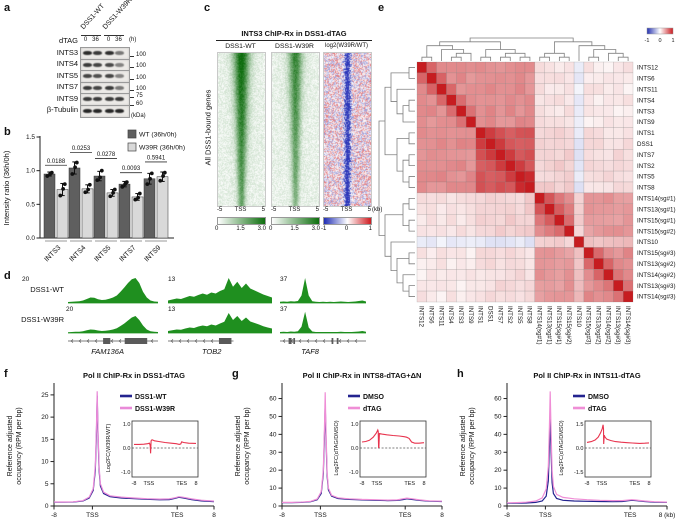  Describe the element at coordinates (68, 40) in the screenshot. I see `dtag-row-label: dTAG` at that location.